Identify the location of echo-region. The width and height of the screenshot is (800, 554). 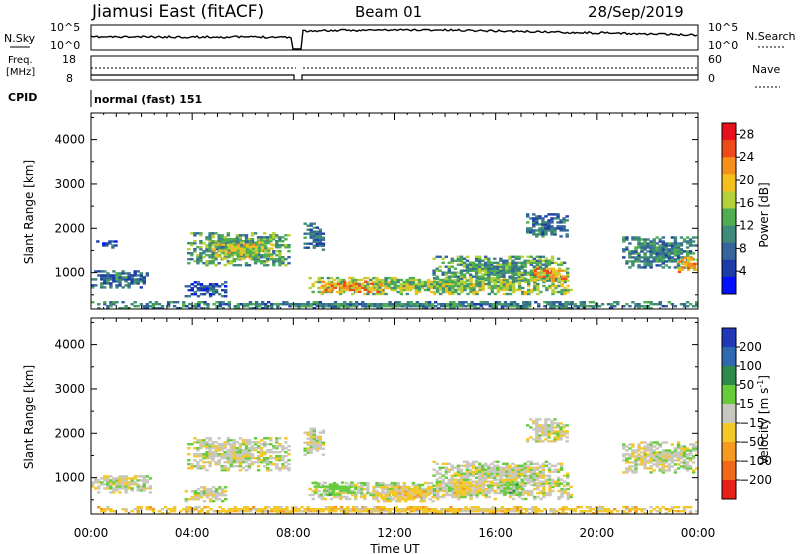
(206, 494).